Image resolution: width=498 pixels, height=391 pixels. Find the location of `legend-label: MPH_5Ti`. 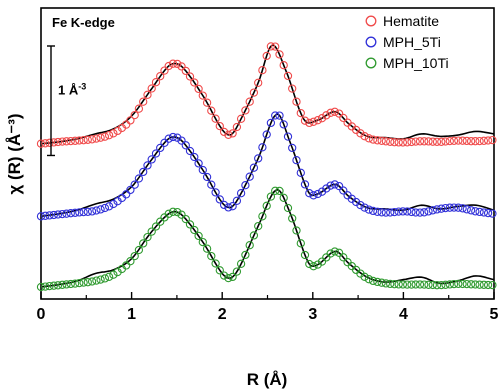

legend-label: MPH_5Ti is located at coordinates (412, 42).